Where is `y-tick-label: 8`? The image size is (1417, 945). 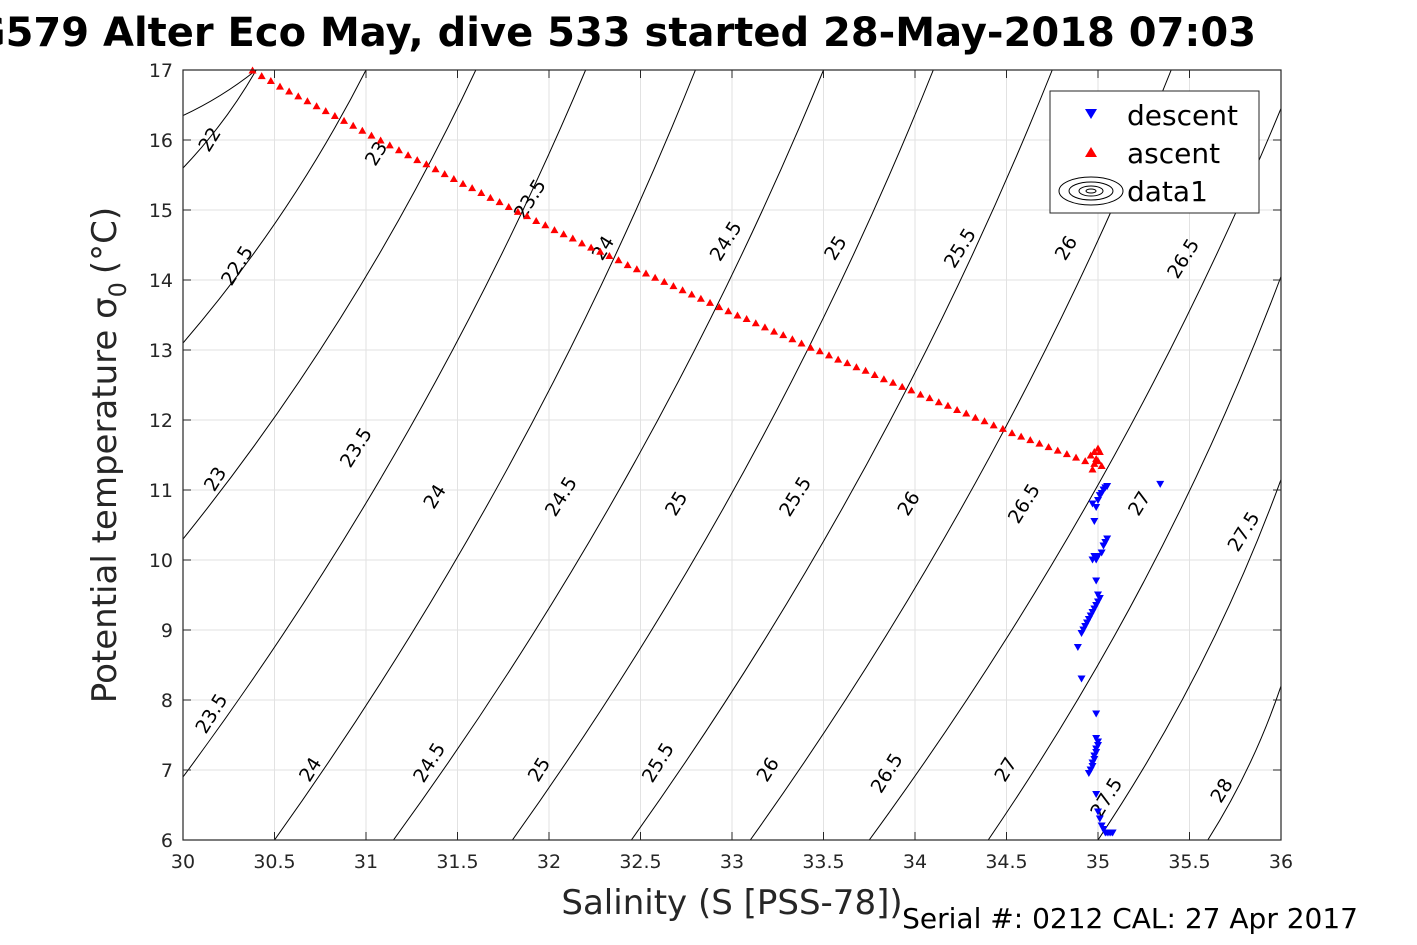
y-tick-label: 8 is located at coordinates (167, 701).